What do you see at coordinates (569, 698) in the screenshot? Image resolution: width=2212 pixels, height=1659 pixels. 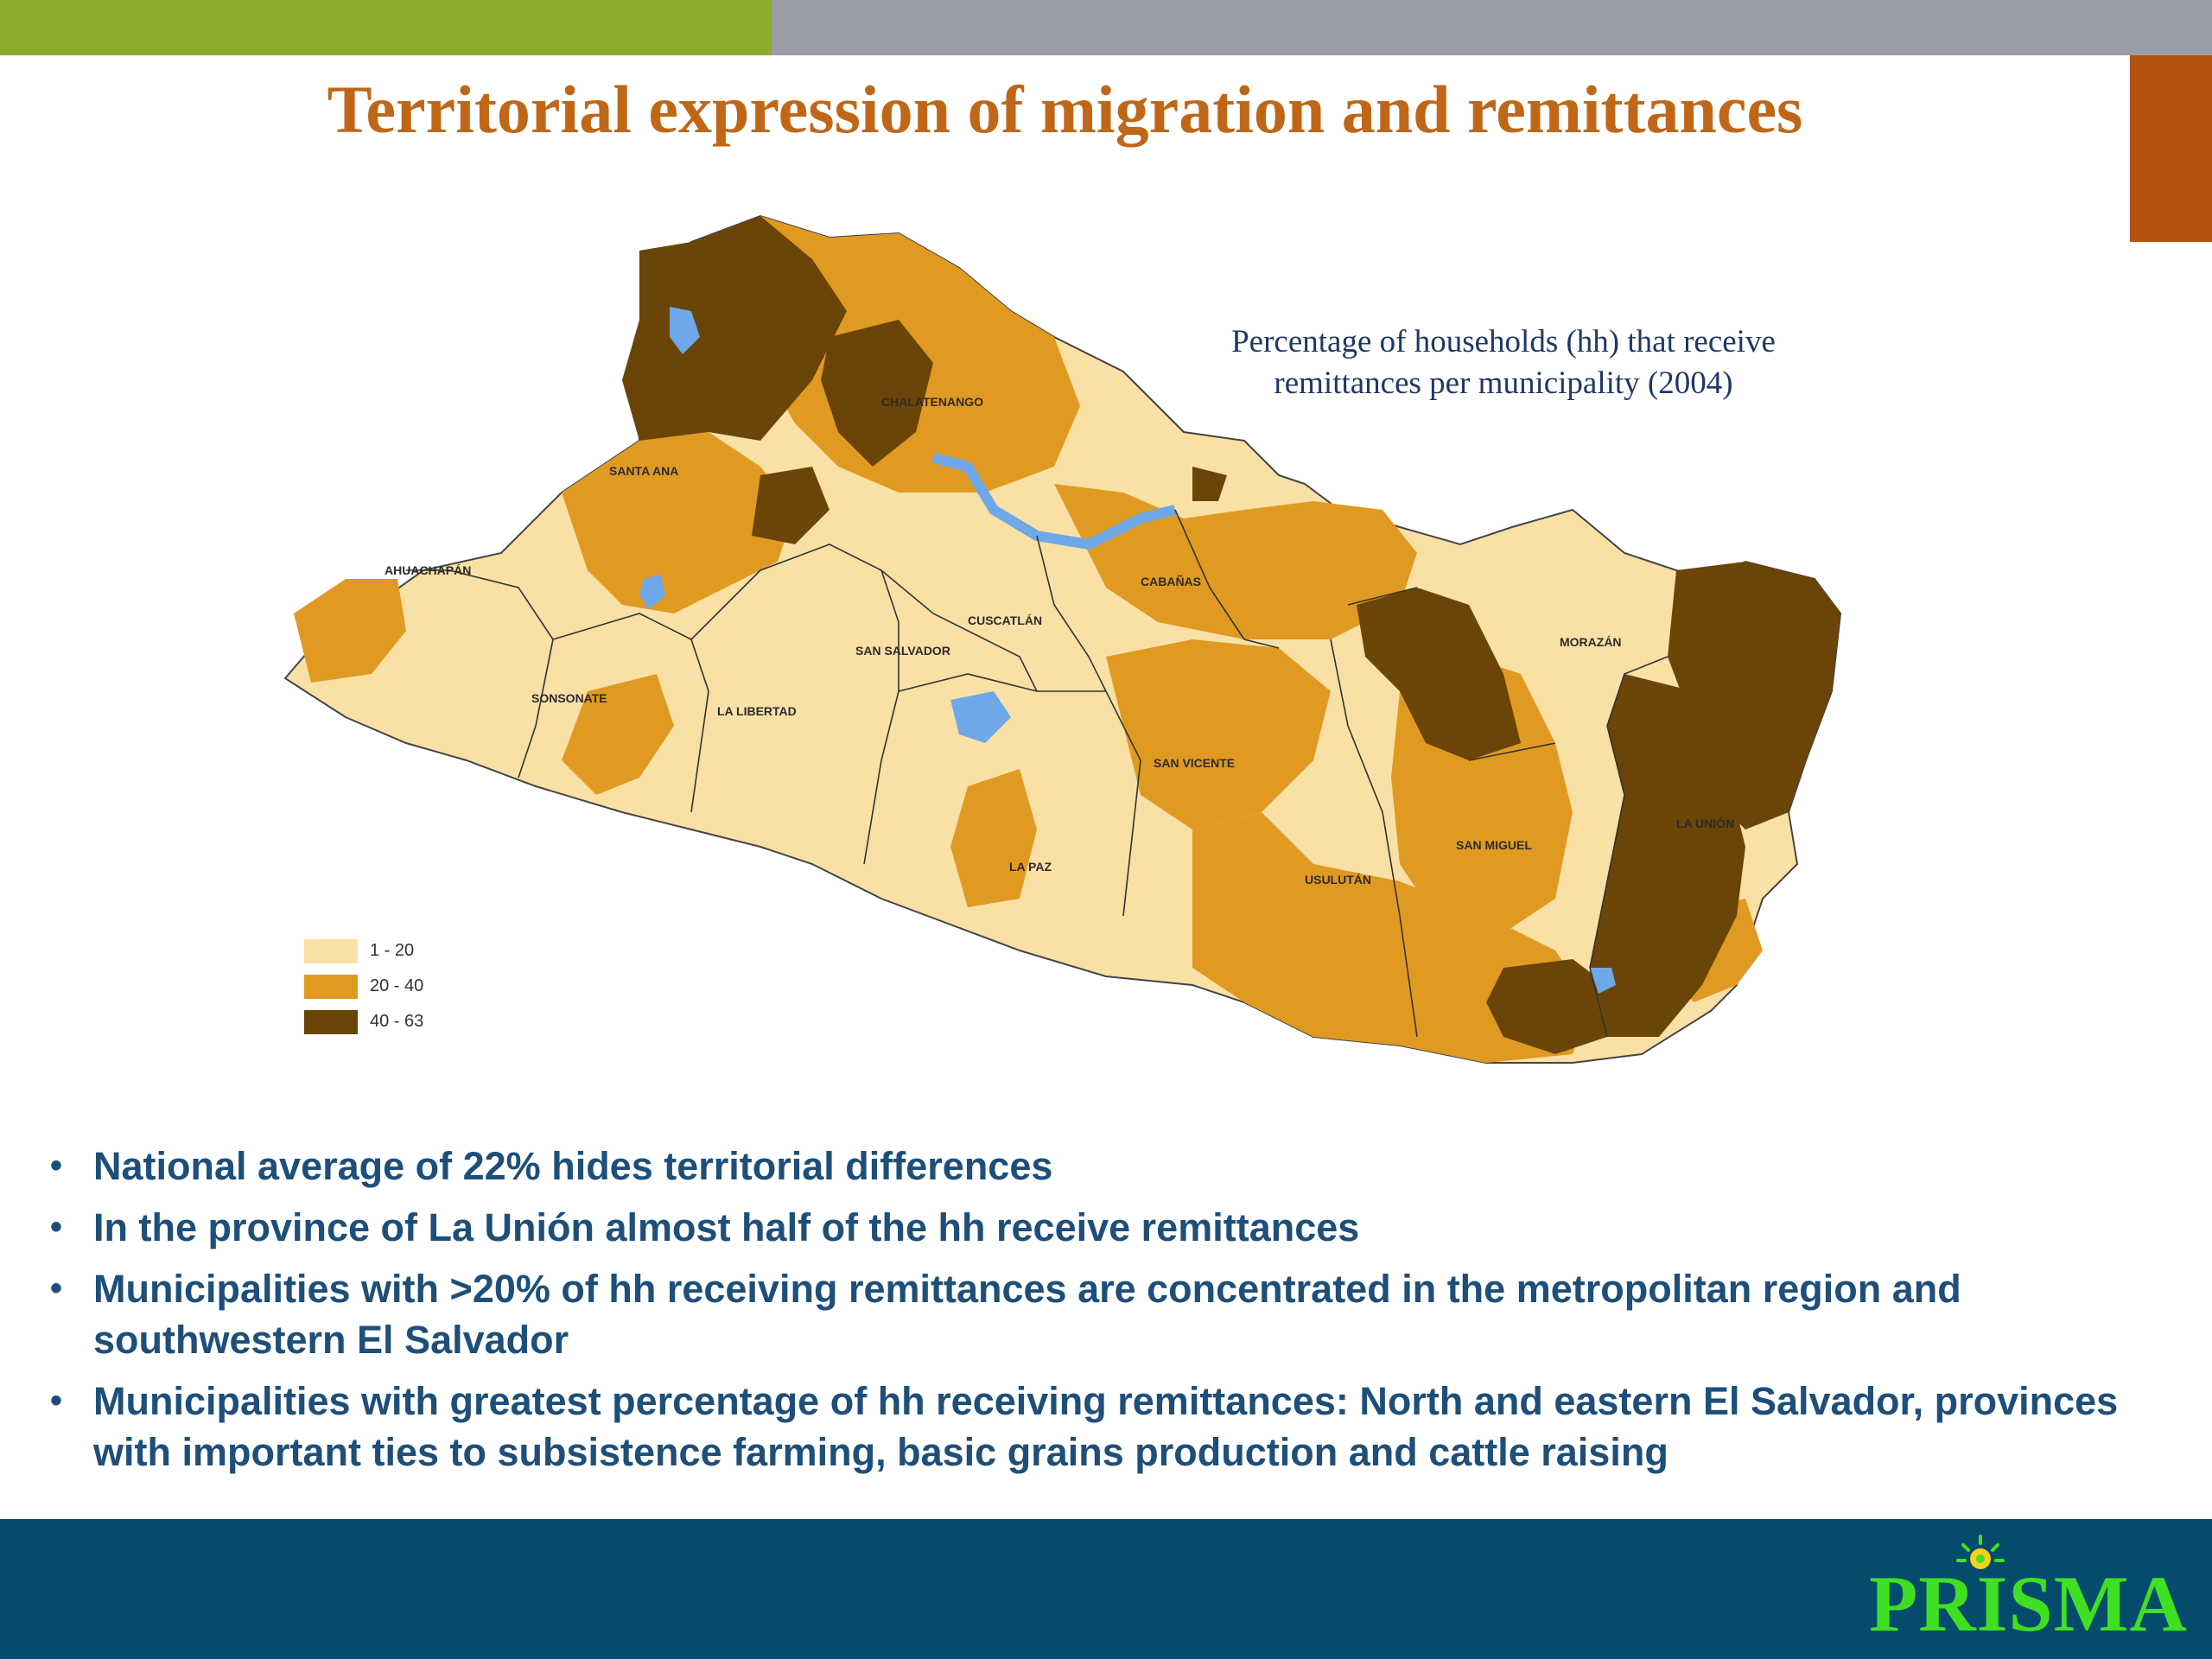 I see `dept-label-sonsonate: SONSONATE` at bounding box center [569, 698].